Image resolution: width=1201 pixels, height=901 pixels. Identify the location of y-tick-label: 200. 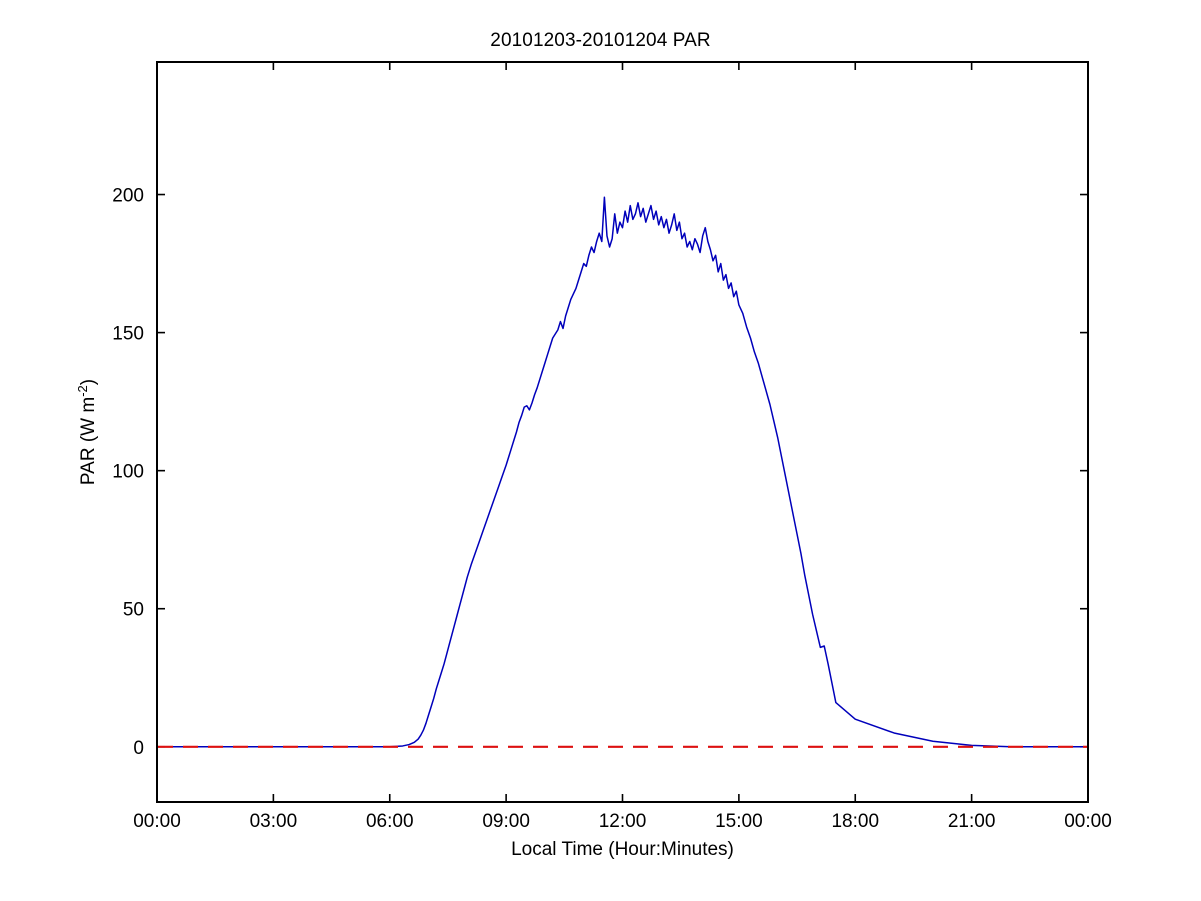
(128, 196).